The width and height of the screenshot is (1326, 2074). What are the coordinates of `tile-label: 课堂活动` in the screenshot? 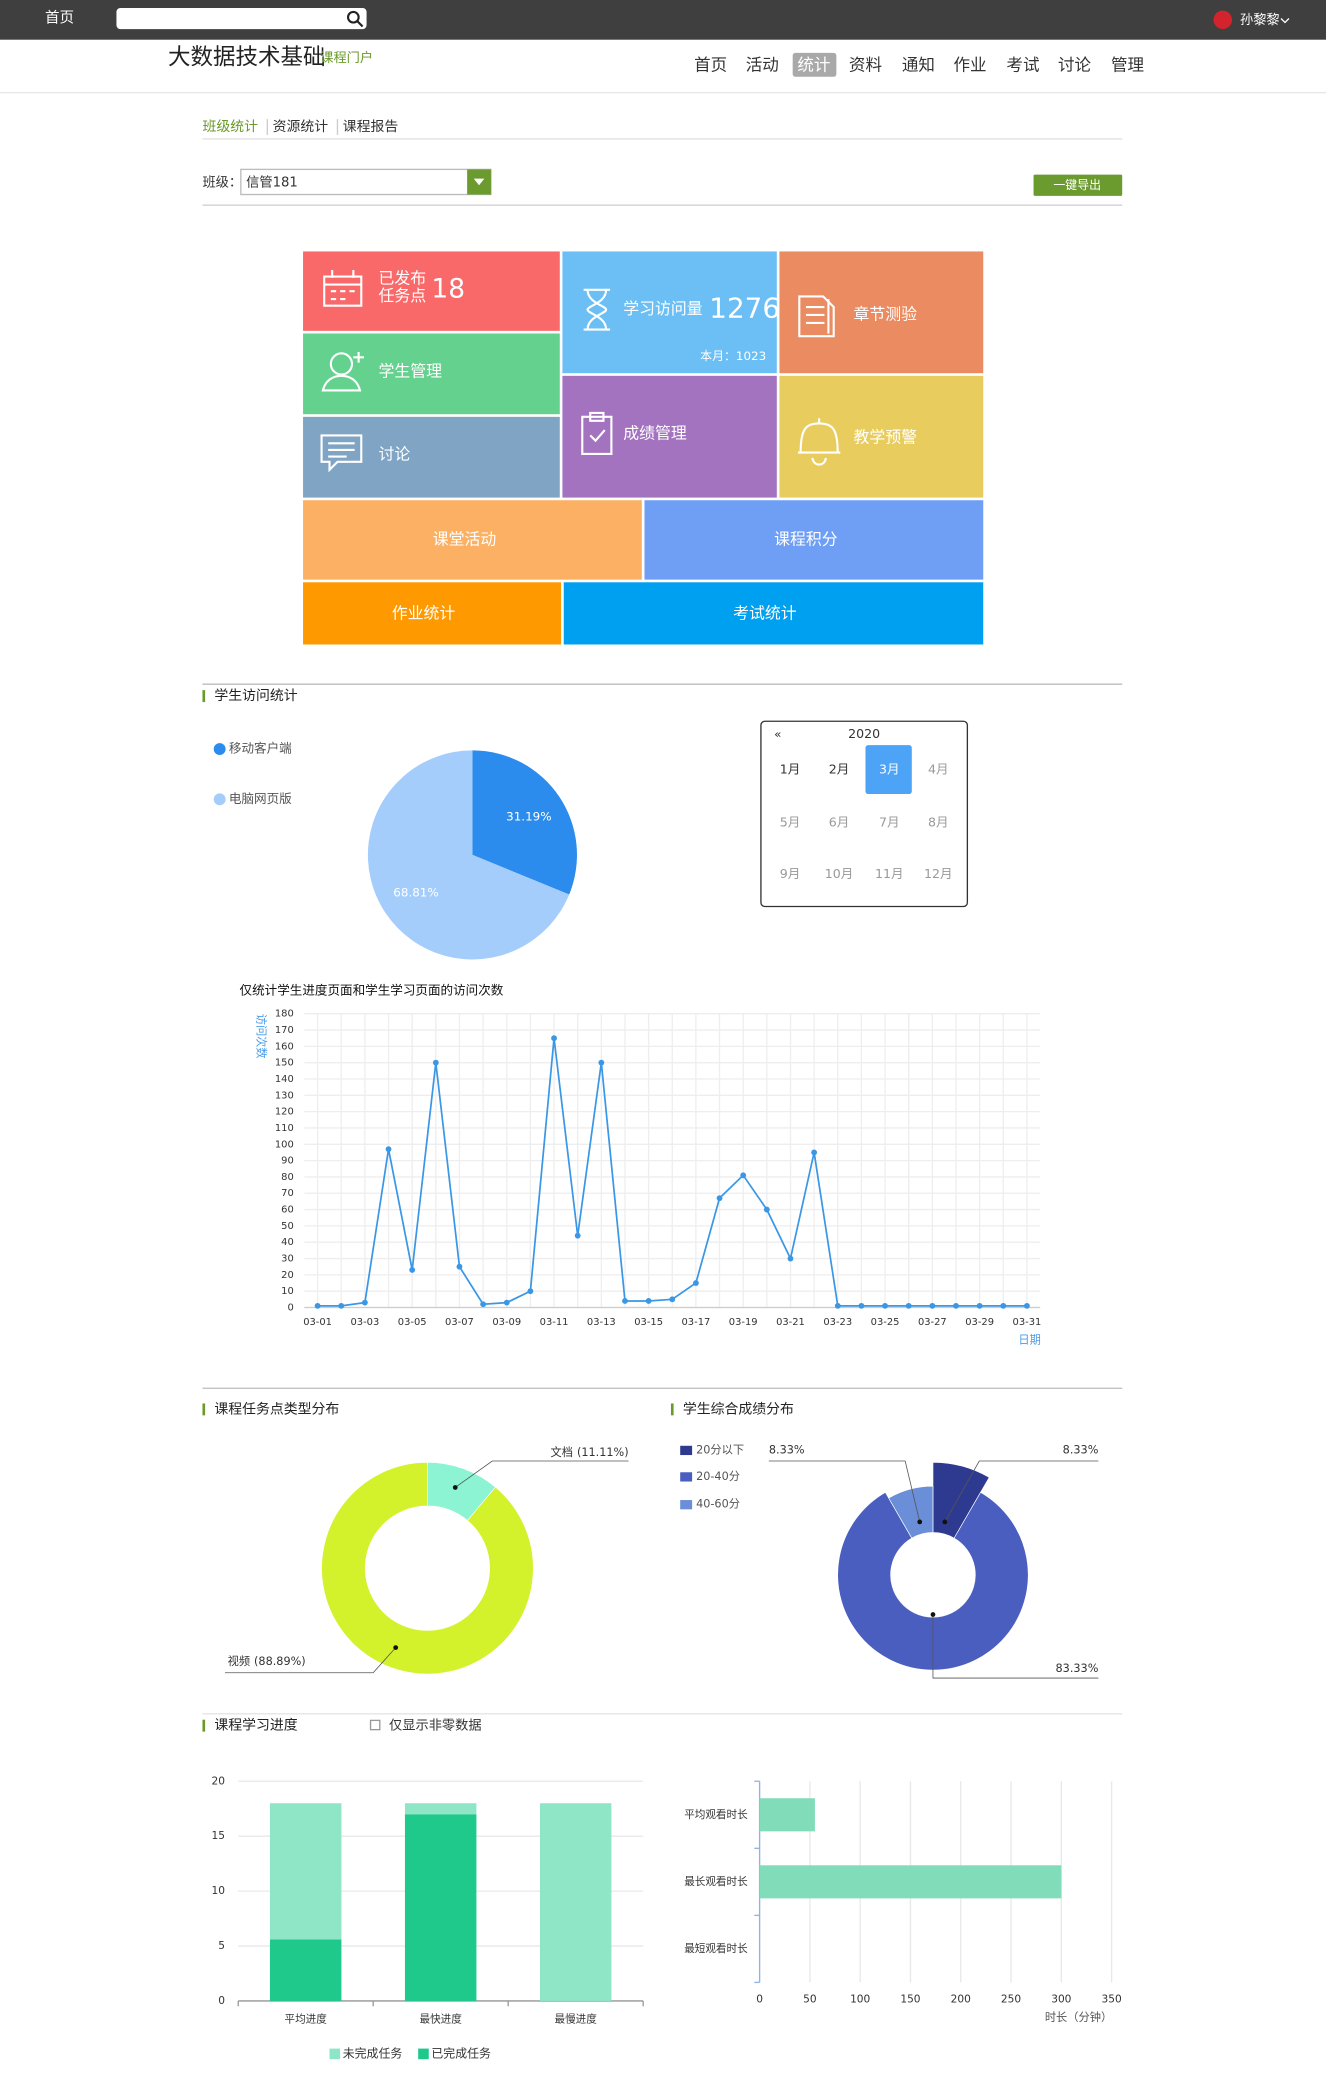 It's located at (465, 538).